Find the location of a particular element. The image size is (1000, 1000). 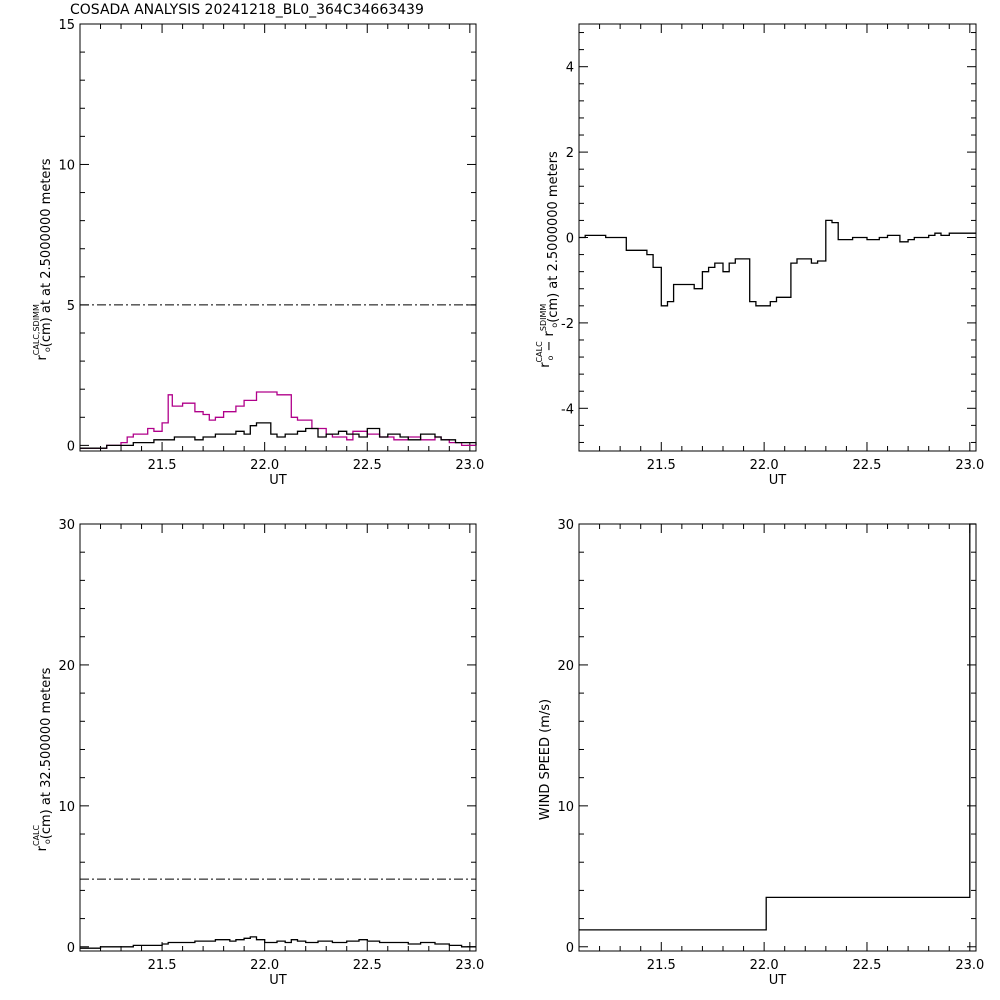

y-tick-label: -2 is located at coordinates (567, 324).